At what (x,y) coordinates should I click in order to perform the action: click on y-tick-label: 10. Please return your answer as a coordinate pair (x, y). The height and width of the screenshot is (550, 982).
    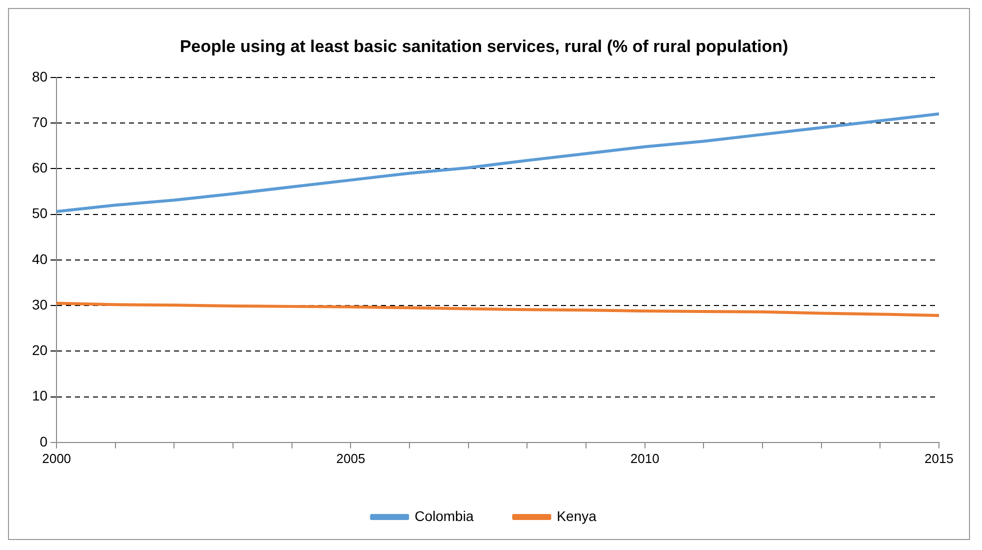
    Looking at the image, I should click on (40, 396).